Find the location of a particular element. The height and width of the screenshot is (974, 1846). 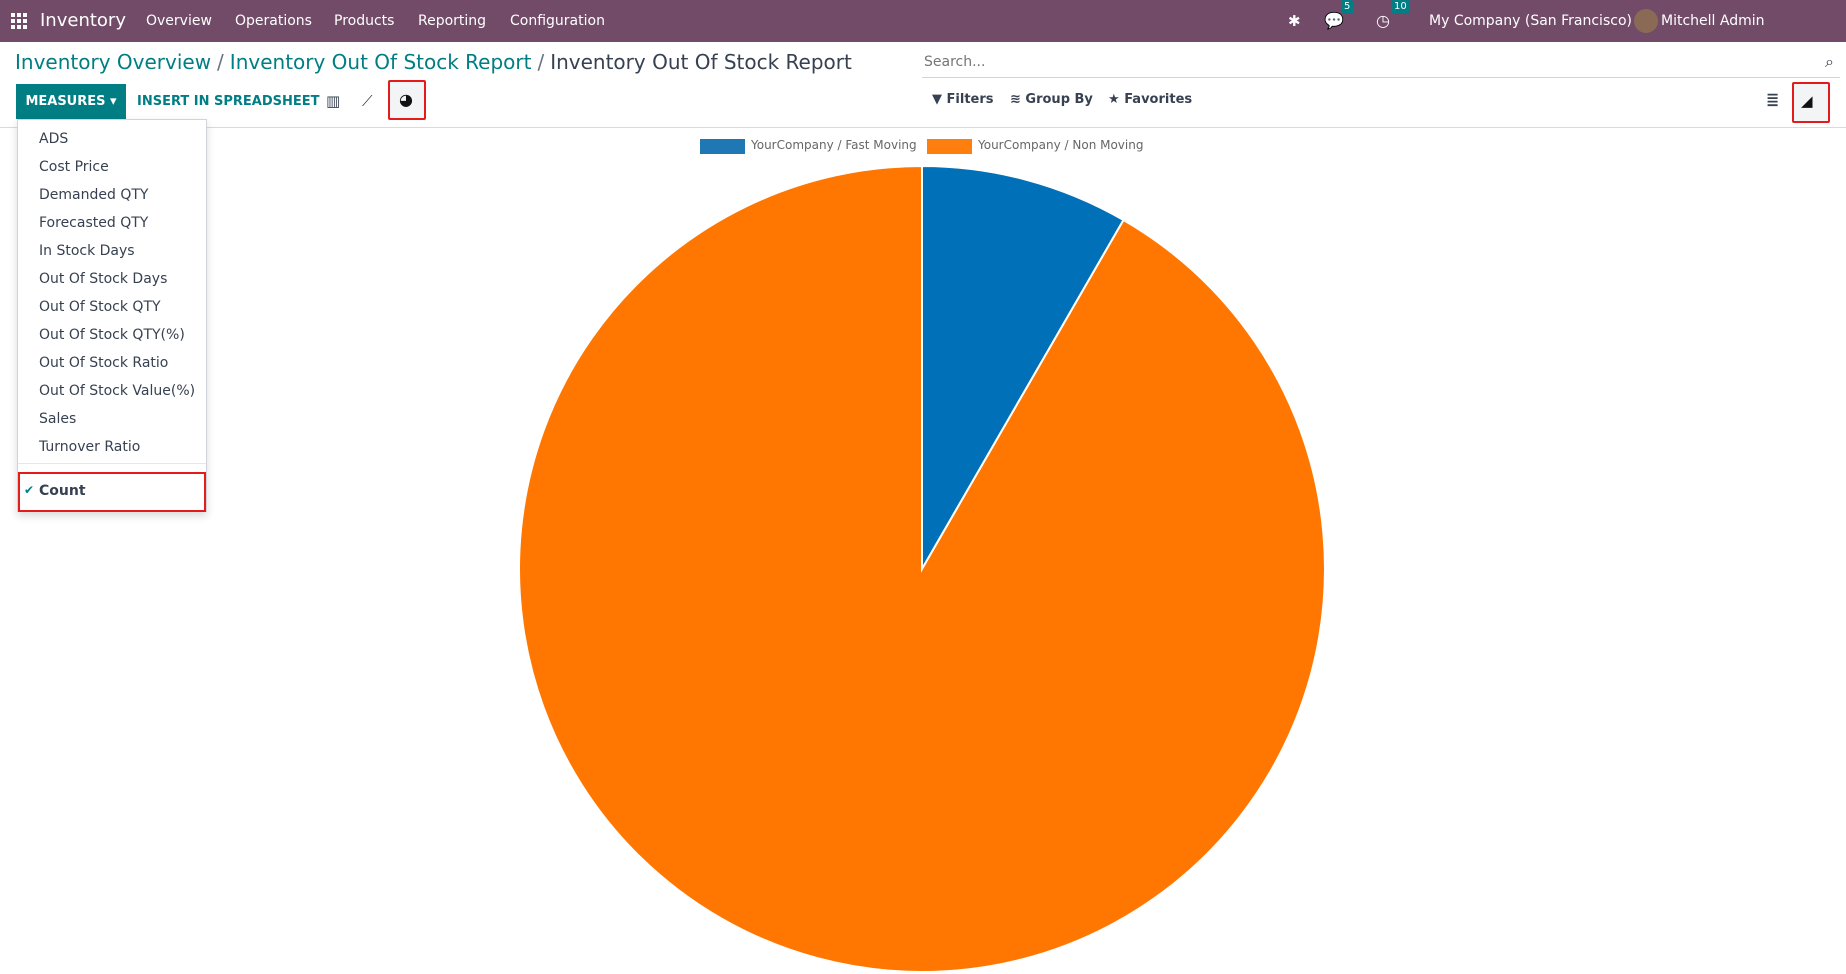

favorites-button: ★ Favorites is located at coordinates (1150, 99).